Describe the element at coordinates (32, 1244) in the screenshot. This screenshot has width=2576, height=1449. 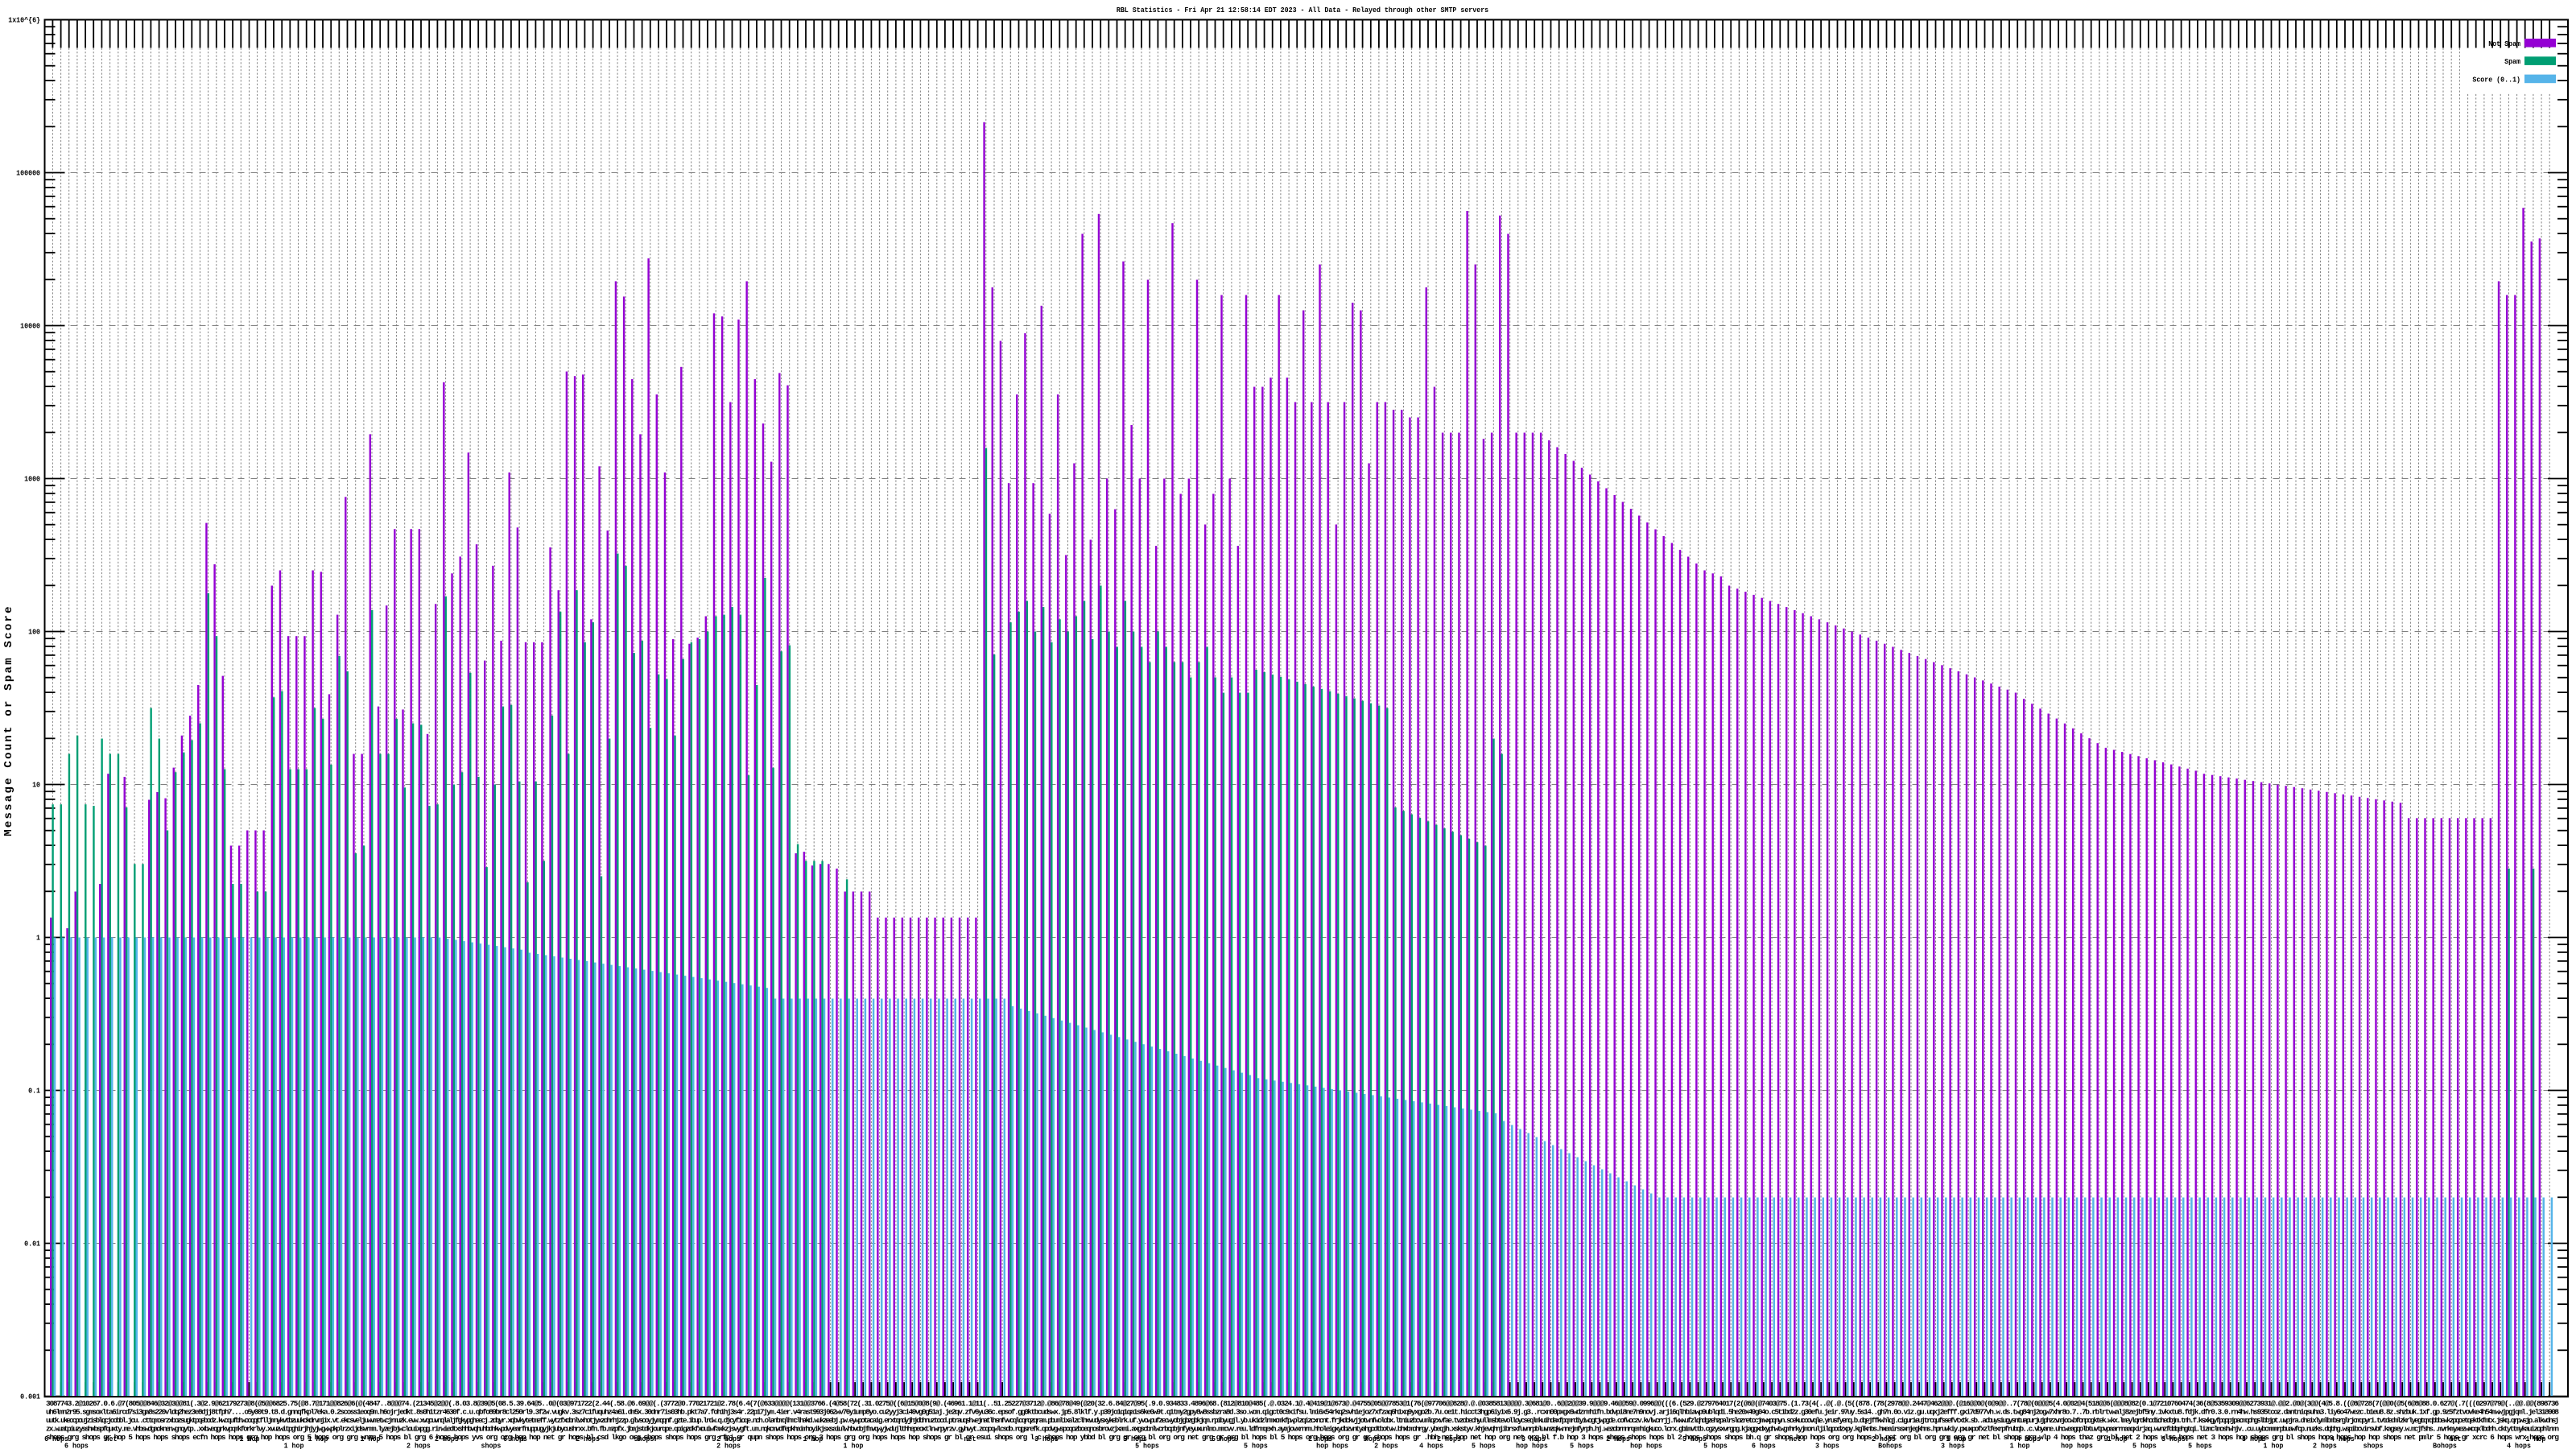
I see `svg-text: 0.01` at that location.